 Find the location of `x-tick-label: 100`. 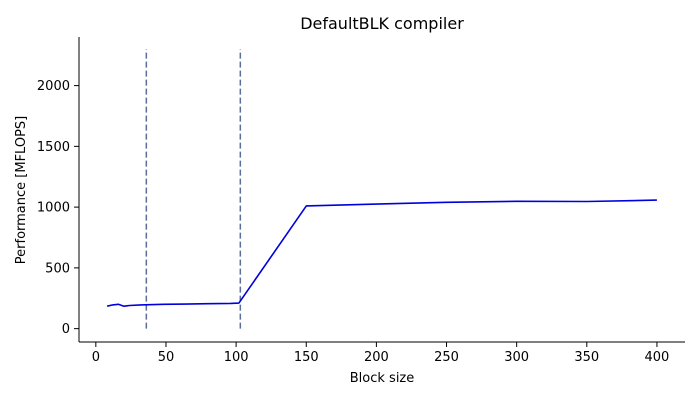

x-tick-label: 100 is located at coordinates (236, 357).